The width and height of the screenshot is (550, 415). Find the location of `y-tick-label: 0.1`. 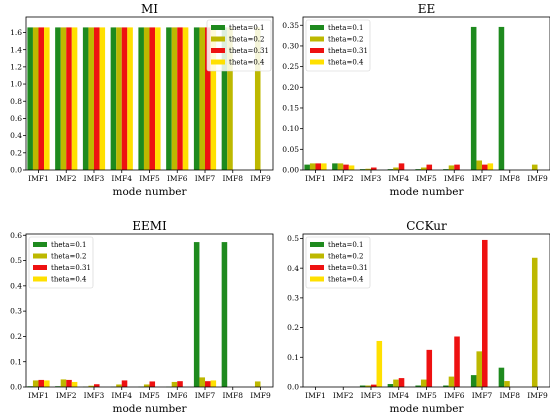

y-tick-label: 0.1 is located at coordinates (293, 357).